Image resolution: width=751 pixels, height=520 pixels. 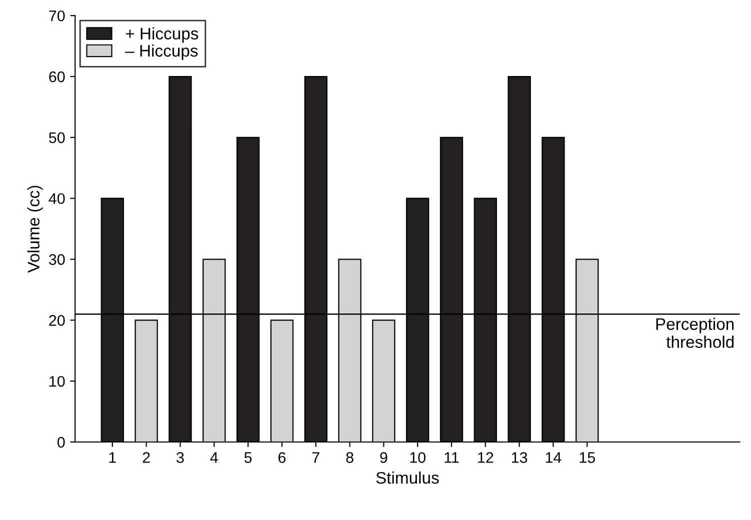 I want to click on x-tick-label: 8, so click(x=350, y=457).